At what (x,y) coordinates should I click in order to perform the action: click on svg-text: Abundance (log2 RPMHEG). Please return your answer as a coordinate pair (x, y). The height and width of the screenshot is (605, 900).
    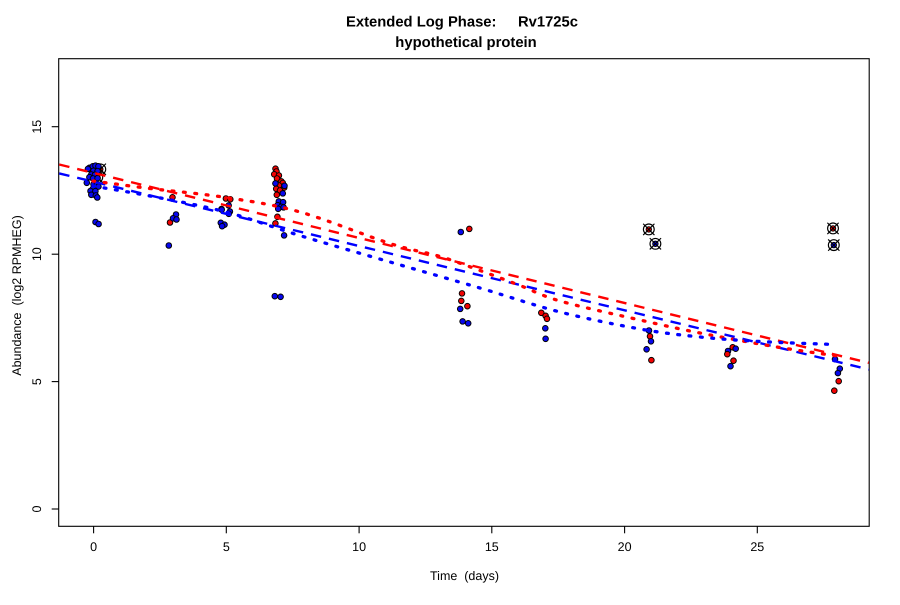
    Looking at the image, I should click on (17, 295).